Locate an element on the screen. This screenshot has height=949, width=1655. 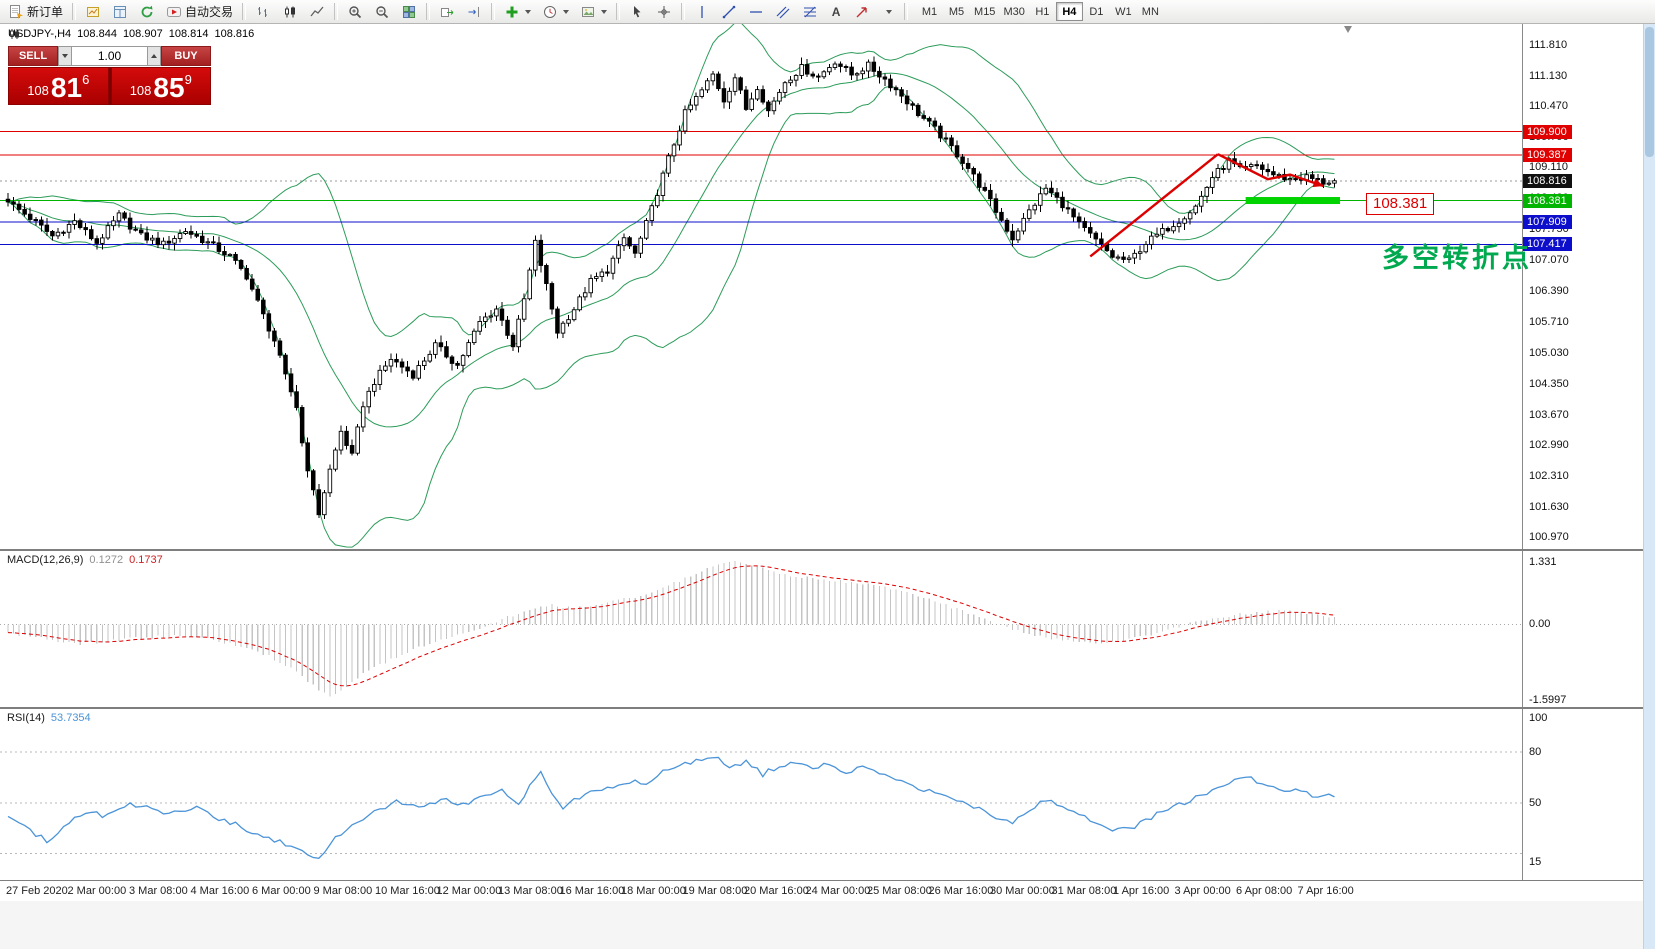
auto-scroll-icon is located at coordinates (447, 12).